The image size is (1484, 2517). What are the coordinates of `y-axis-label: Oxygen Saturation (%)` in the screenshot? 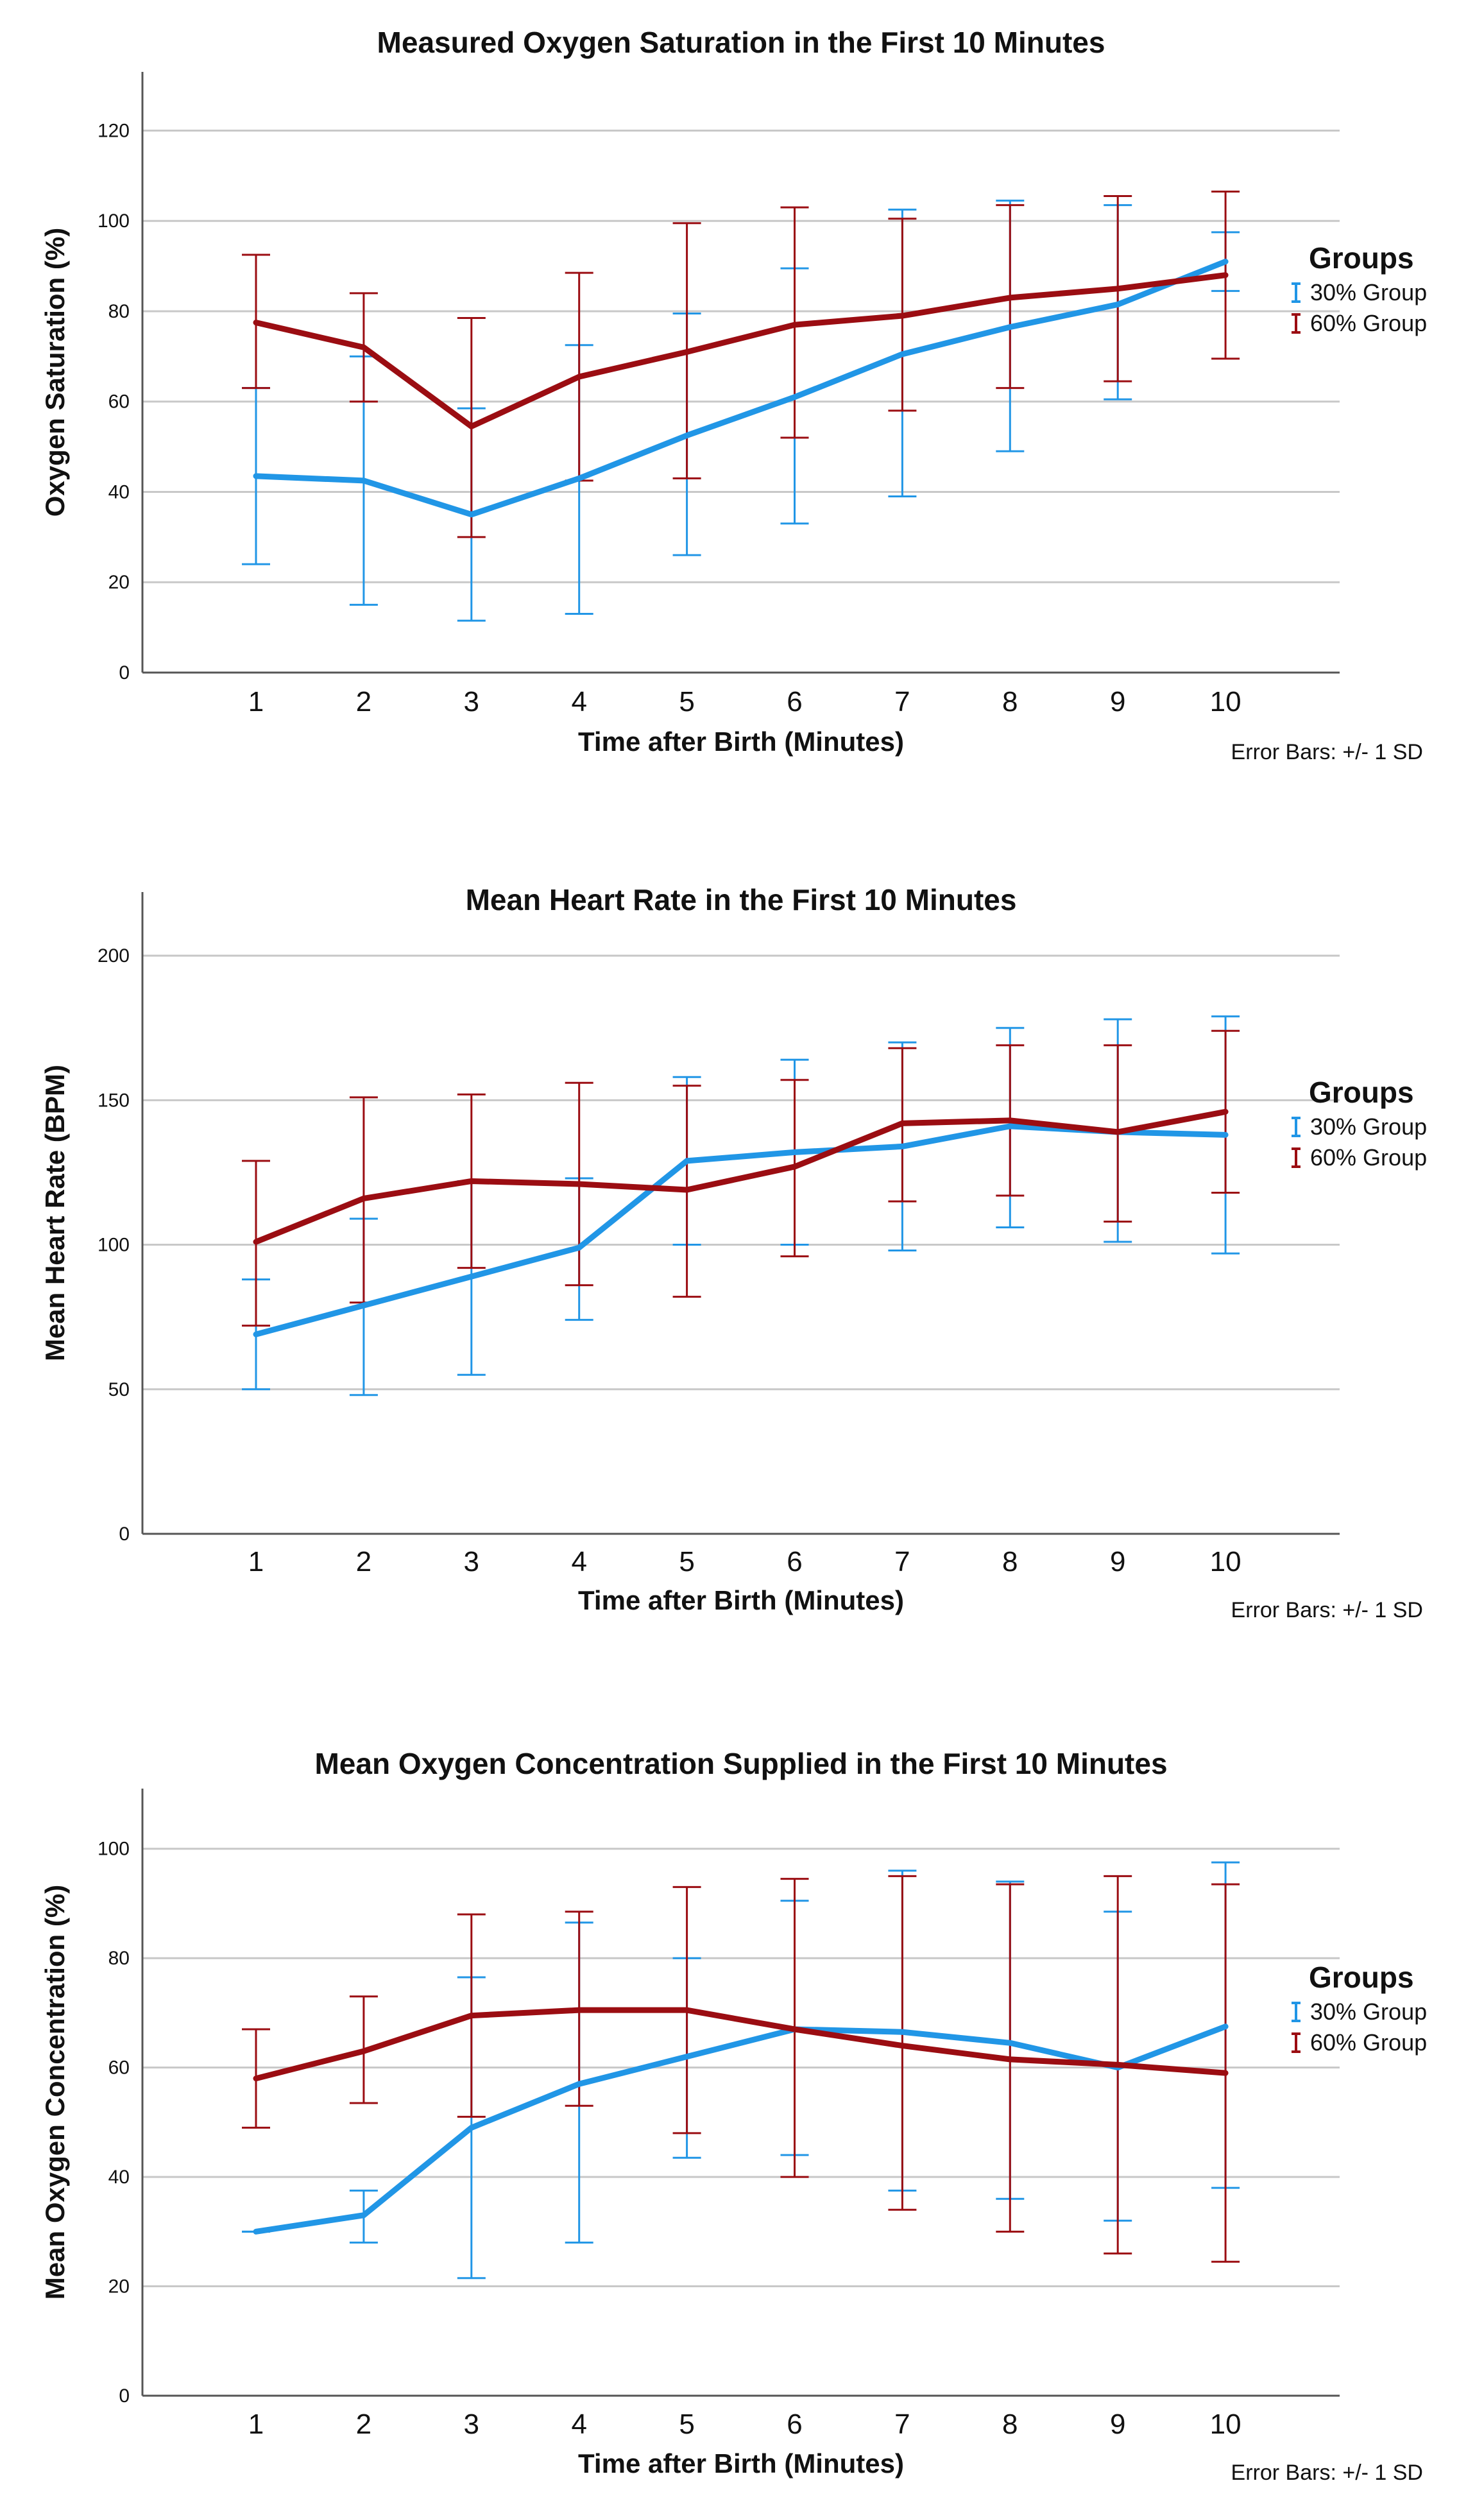 It's located at (55, 372).